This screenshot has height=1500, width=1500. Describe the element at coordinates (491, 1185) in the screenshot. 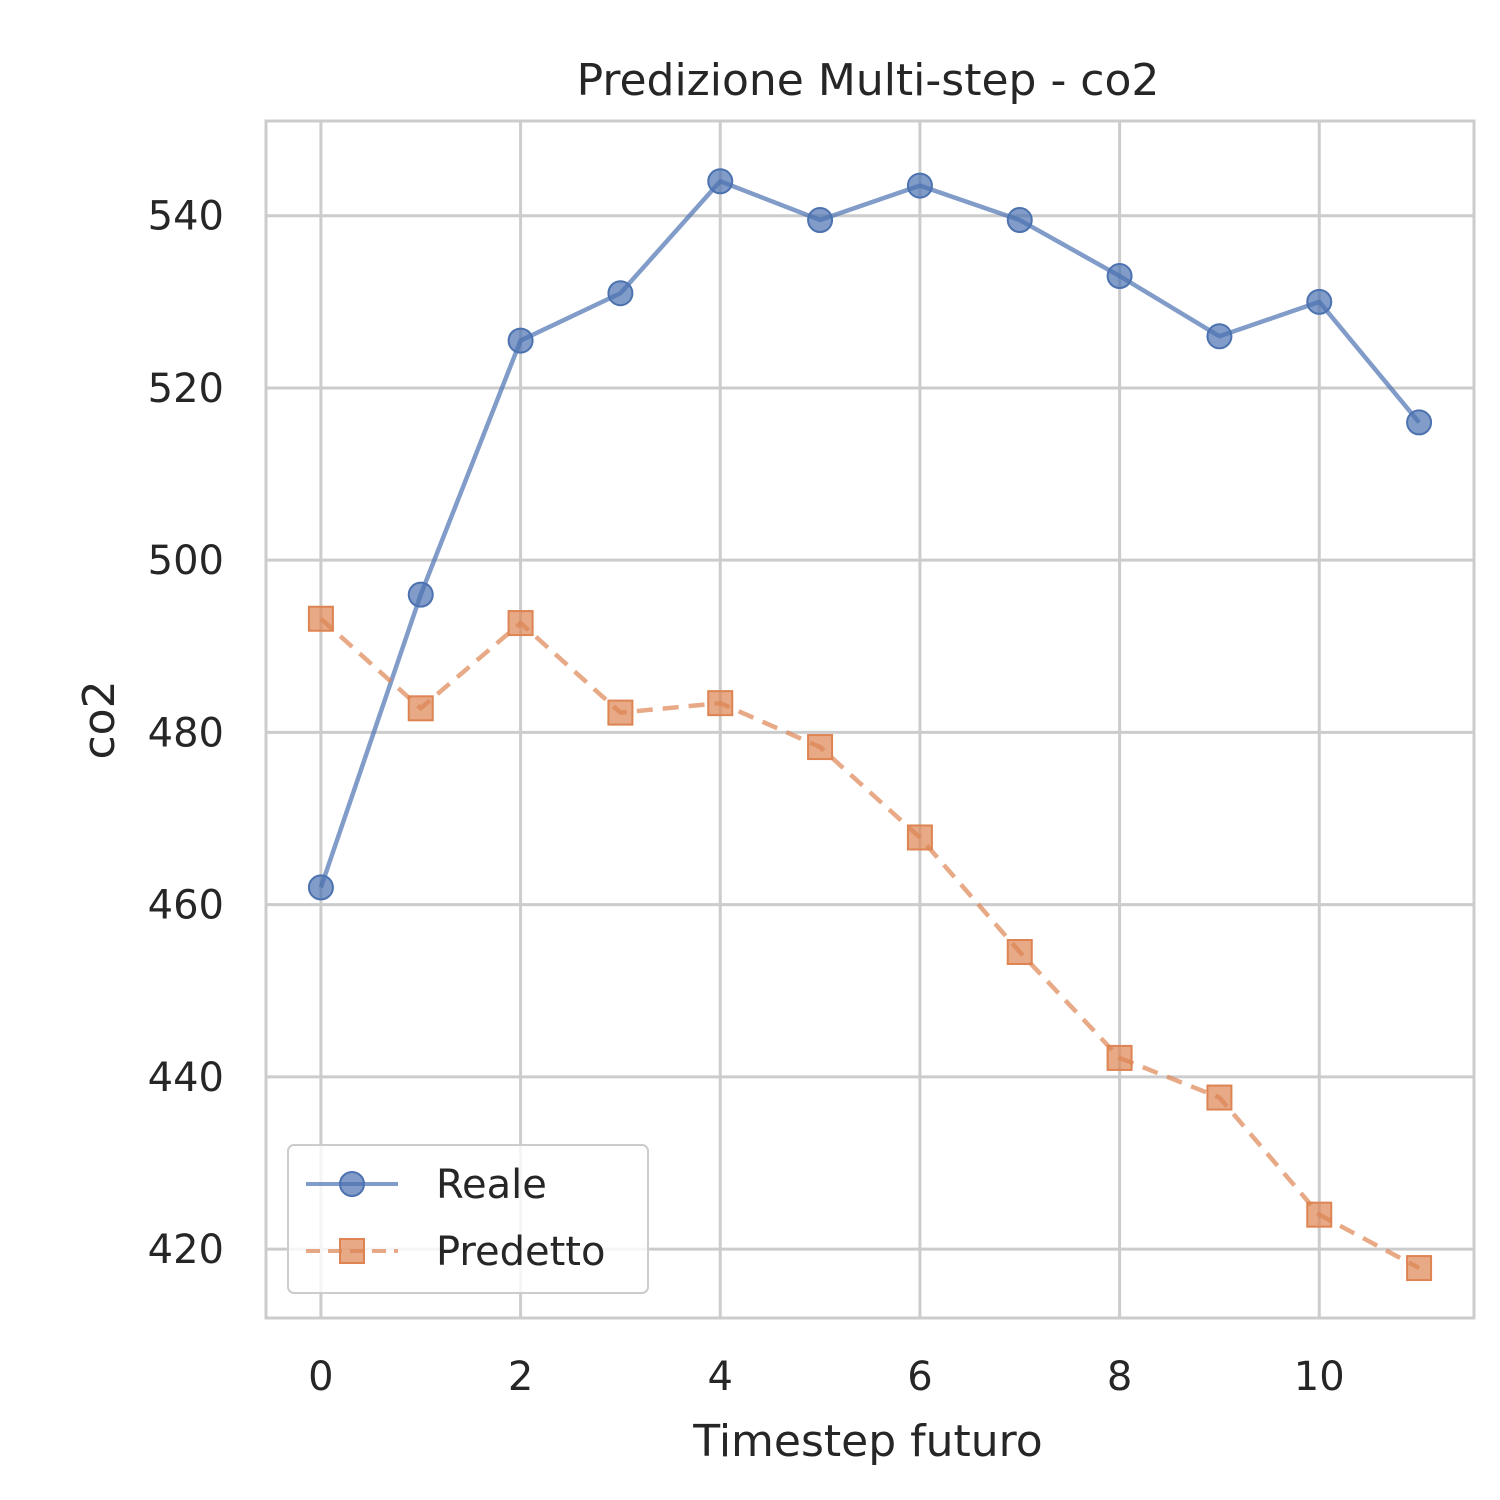

I see `legend-label-reale: Reale` at that location.